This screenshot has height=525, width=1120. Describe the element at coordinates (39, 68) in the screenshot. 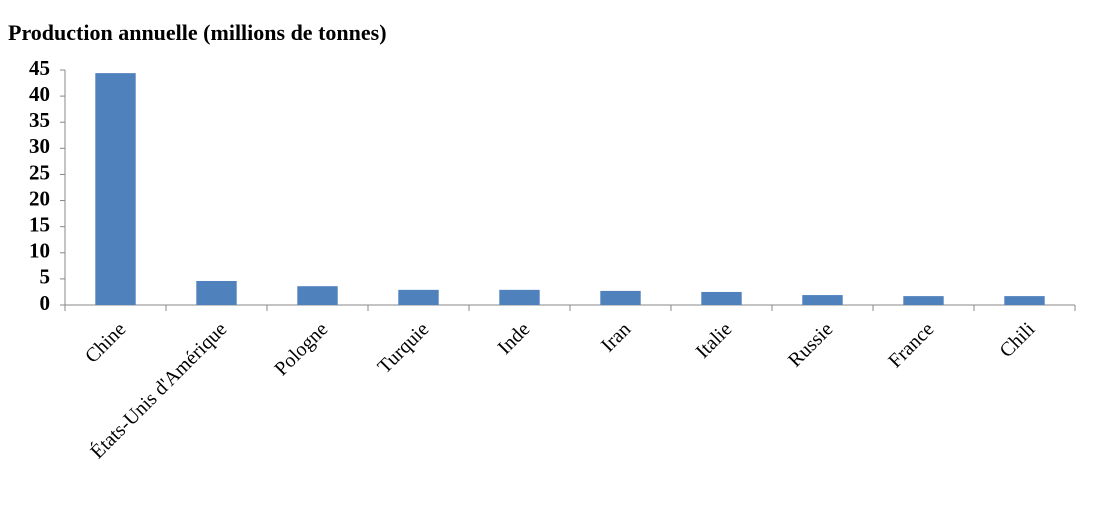

I see `y-tick-label: 45` at that location.